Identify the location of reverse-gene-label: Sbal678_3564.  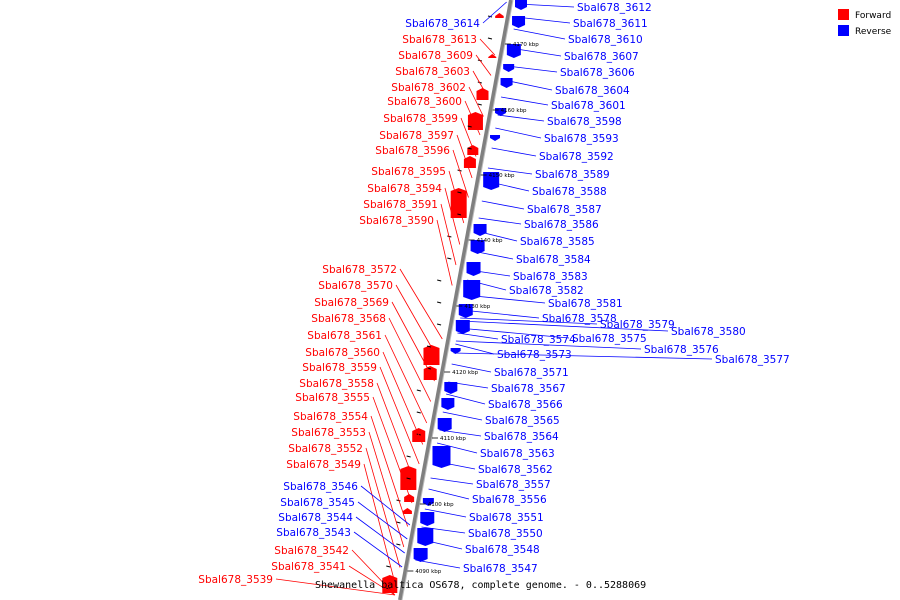
(521, 437).